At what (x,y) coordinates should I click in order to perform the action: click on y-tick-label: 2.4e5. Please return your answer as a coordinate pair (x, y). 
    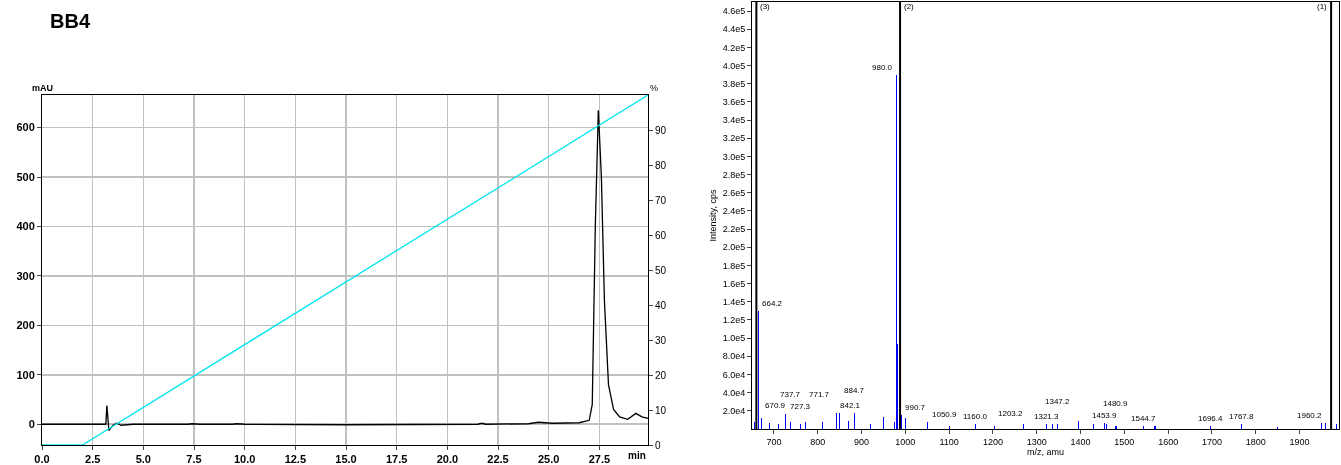
    Looking at the image, I should click on (734, 211).